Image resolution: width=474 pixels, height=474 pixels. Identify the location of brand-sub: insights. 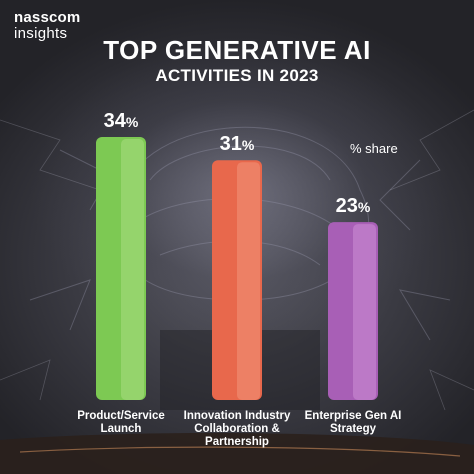
(41, 33).